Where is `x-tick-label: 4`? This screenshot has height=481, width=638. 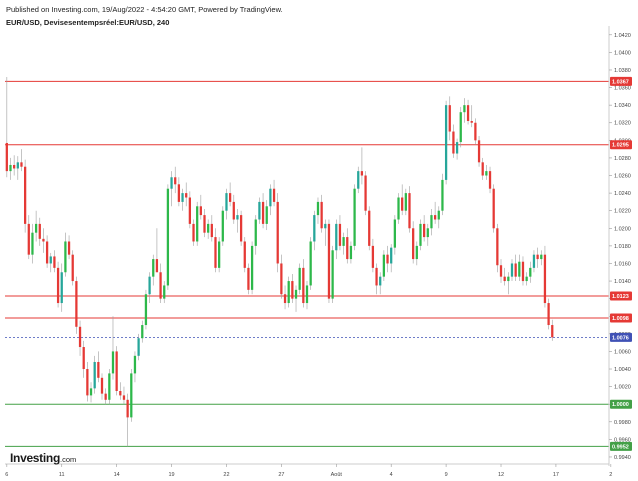
x-tick-label: 4 is located at coordinates (391, 475).